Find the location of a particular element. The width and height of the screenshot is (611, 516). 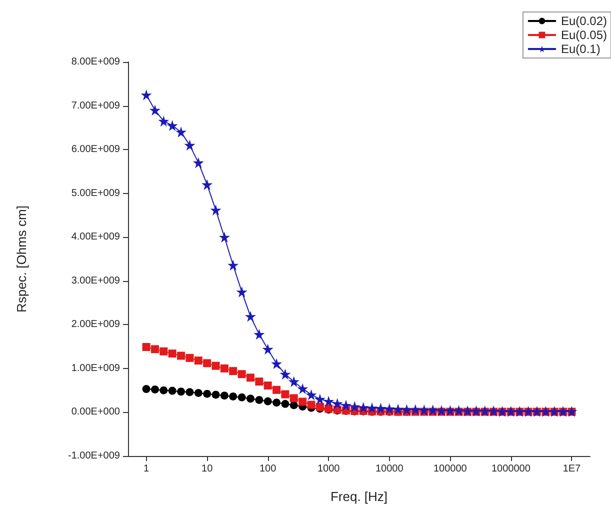

legend-label: Eu(0.02) is located at coordinates (584, 21).